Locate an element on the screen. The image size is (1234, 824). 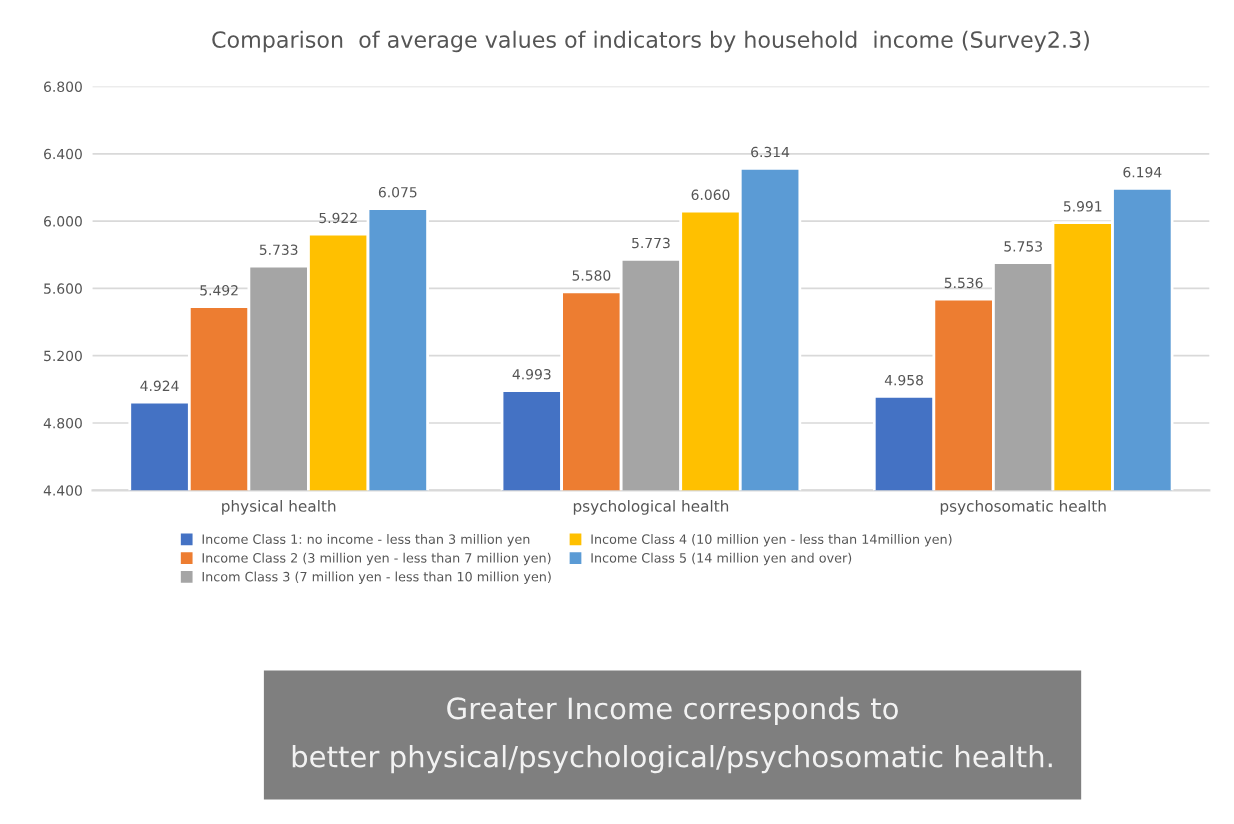
text: Greater Income corresponds to better physical/psychological/psychosomatic health. is located at coordinates (672, 735).